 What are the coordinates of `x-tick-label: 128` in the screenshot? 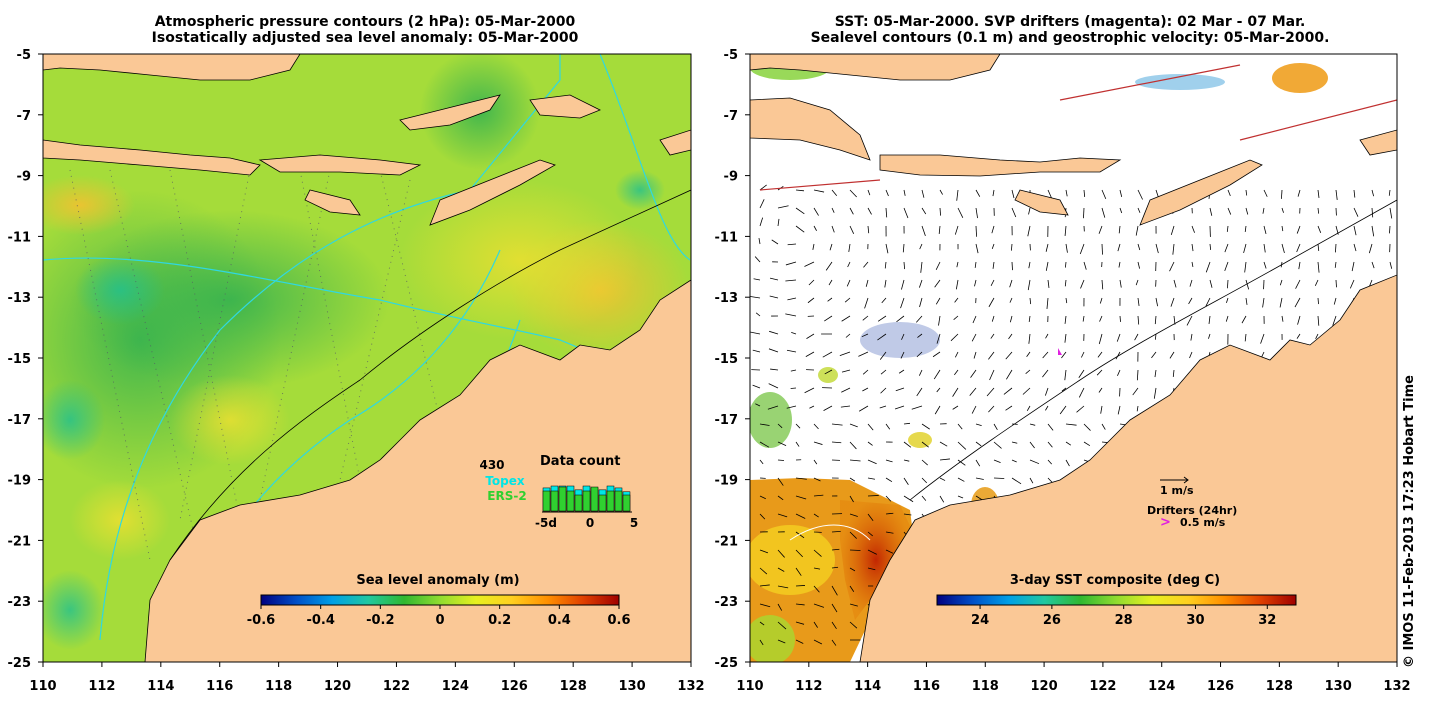 It's located at (1279, 686).